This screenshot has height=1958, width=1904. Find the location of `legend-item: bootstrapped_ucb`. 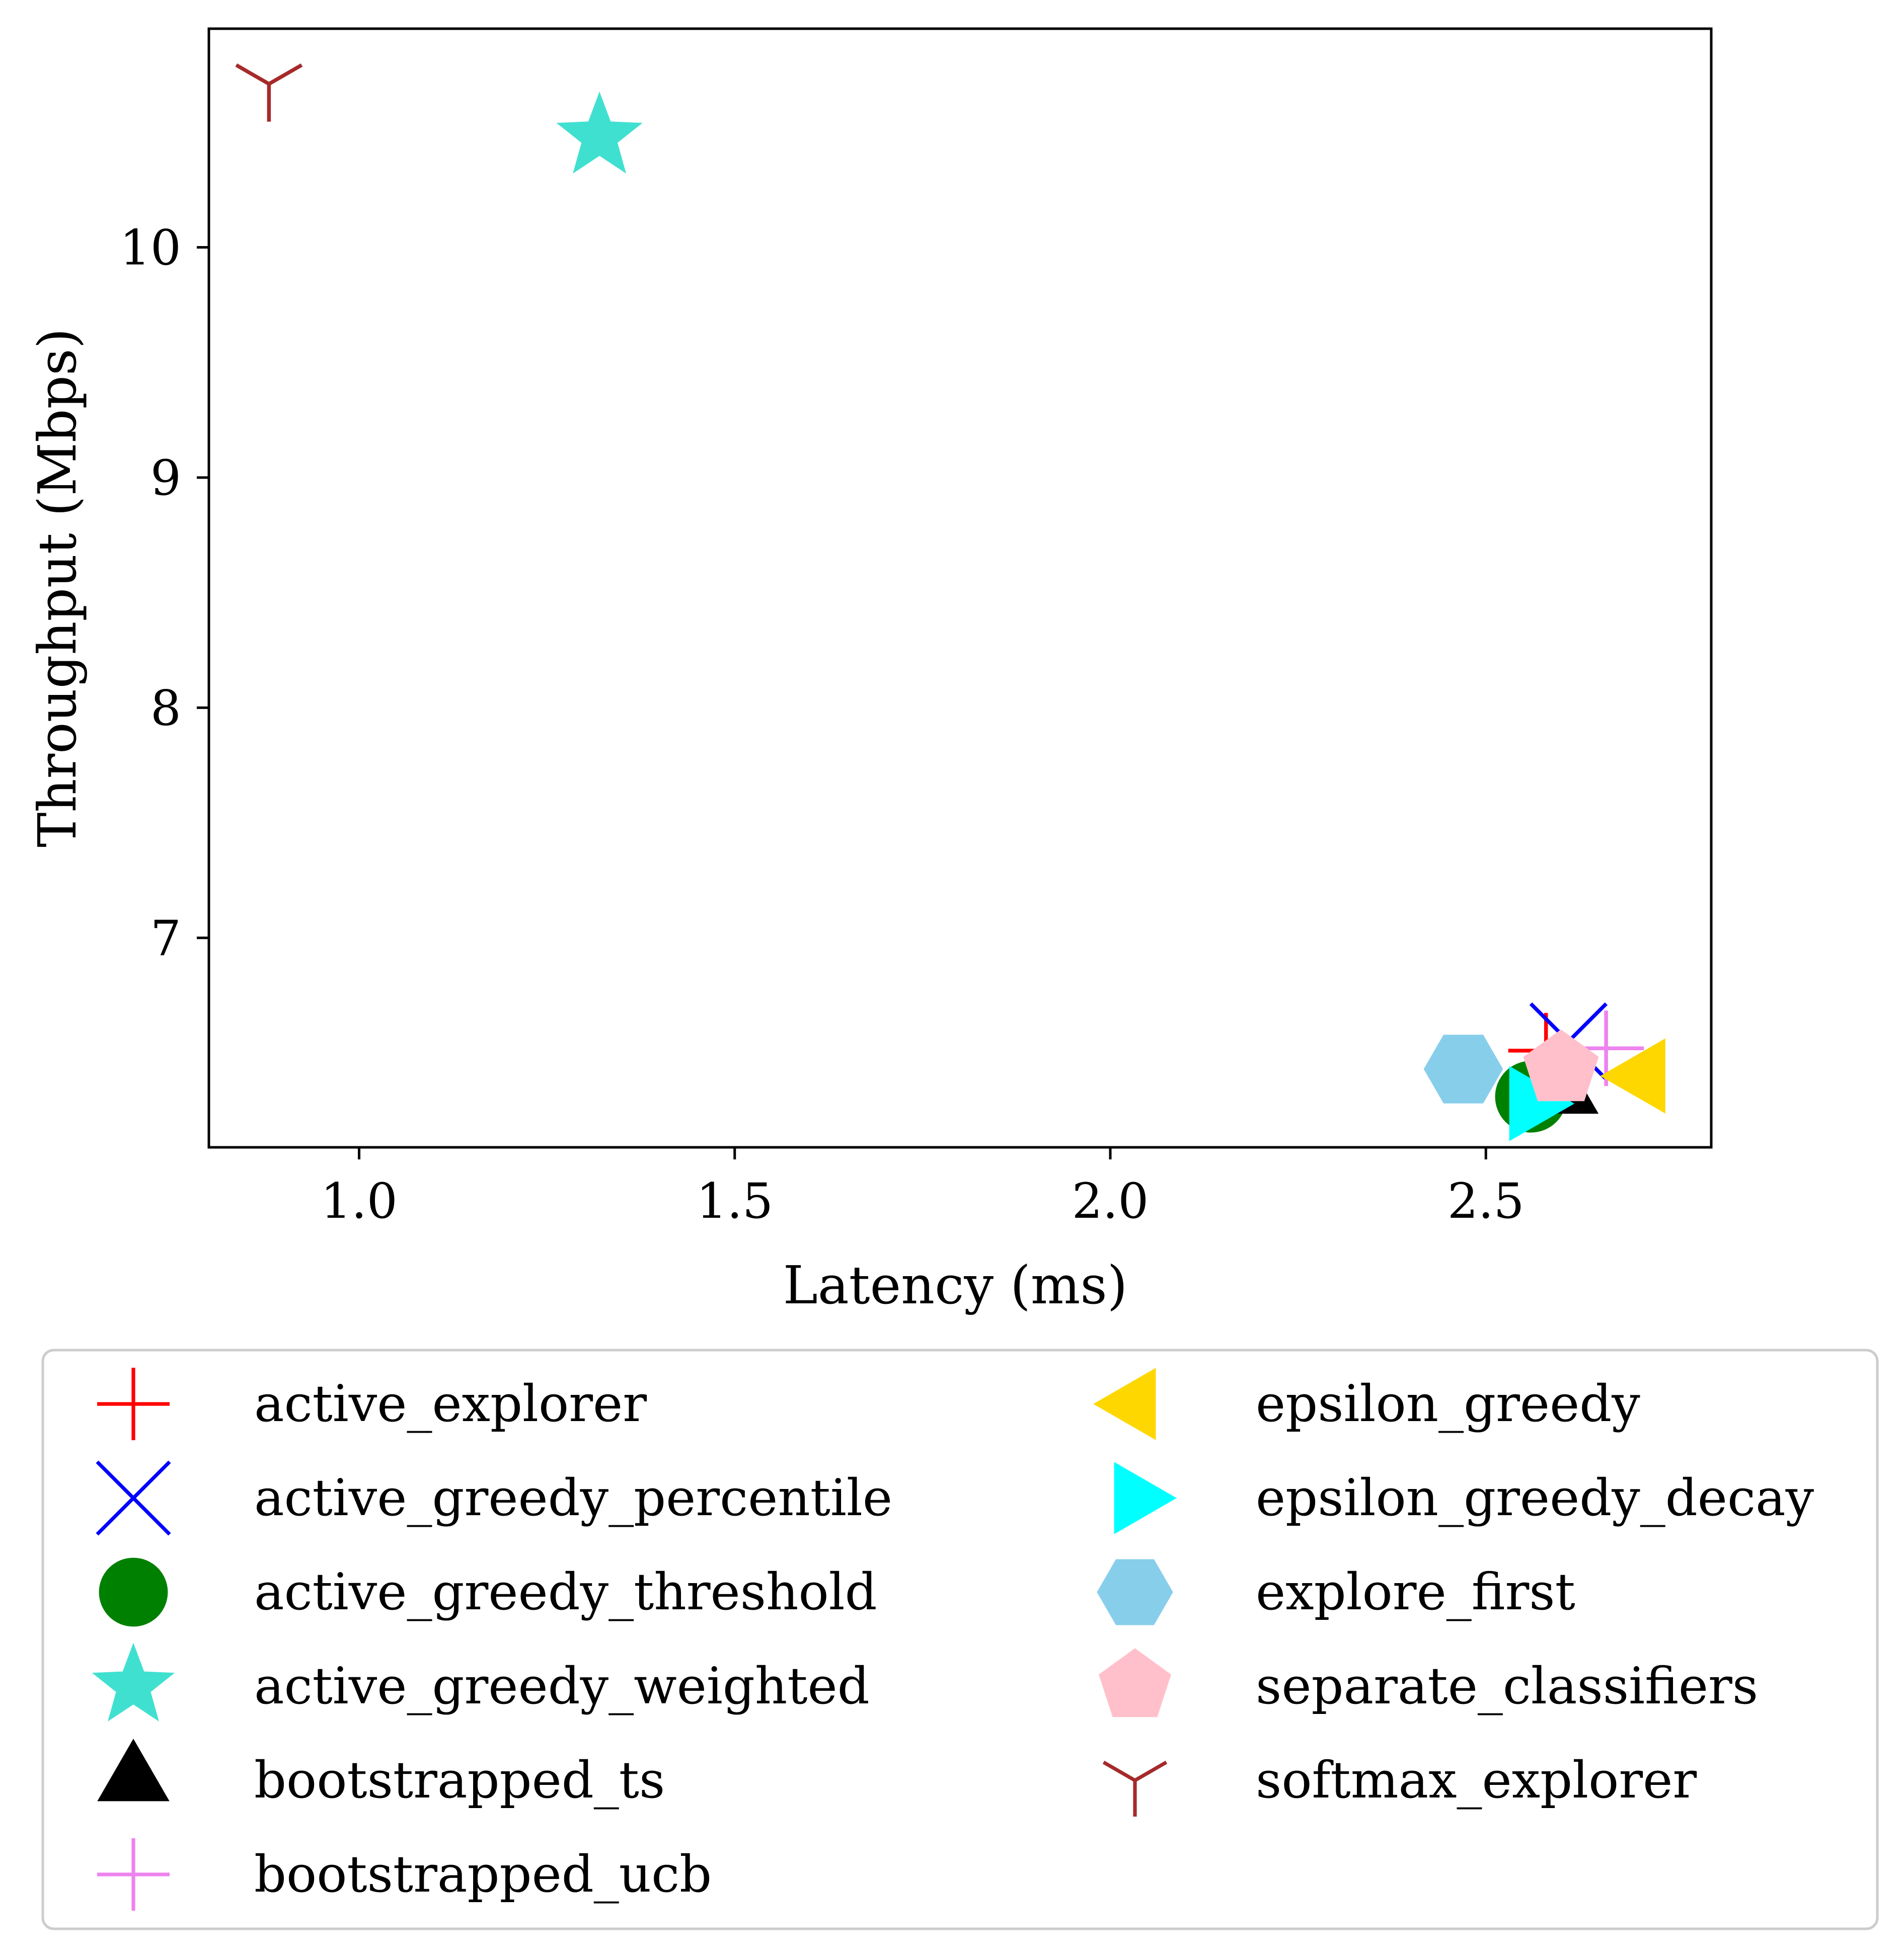

legend-item: bootstrapped_ucb is located at coordinates (404, 1874).